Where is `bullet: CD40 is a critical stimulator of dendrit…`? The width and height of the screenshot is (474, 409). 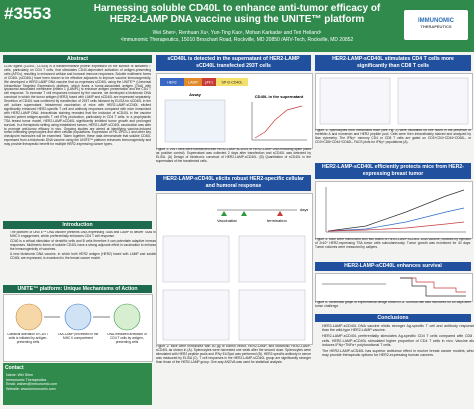 bullet: CD40 is a critical stimulator of dendrit… is located at coordinates (83, 245).